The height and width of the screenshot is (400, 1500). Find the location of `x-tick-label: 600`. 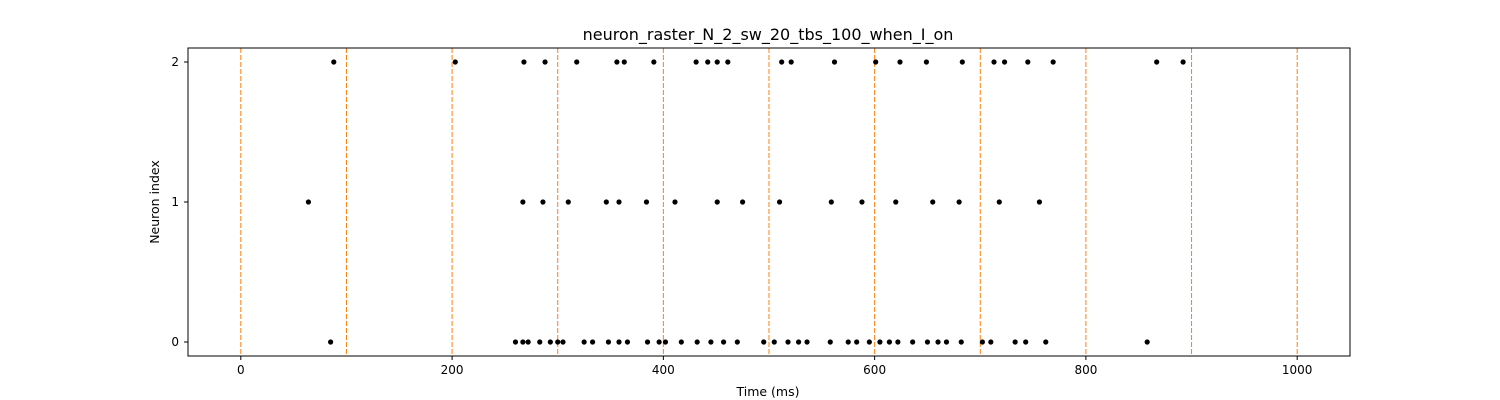

x-tick-label: 600 is located at coordinates (874, 370).